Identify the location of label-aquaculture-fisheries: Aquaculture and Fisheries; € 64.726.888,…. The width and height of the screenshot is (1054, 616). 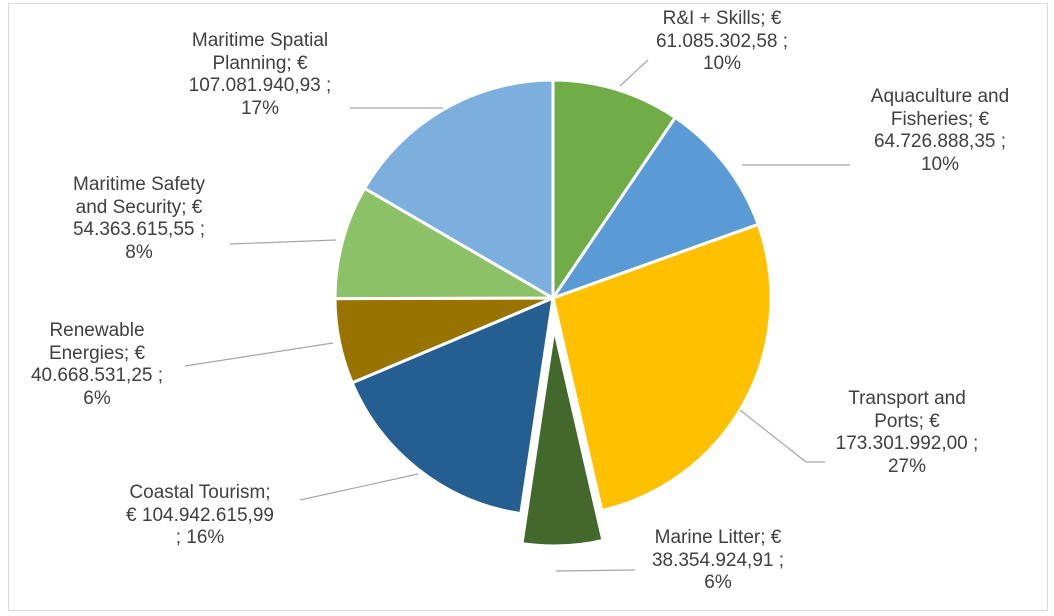
(940, 130).